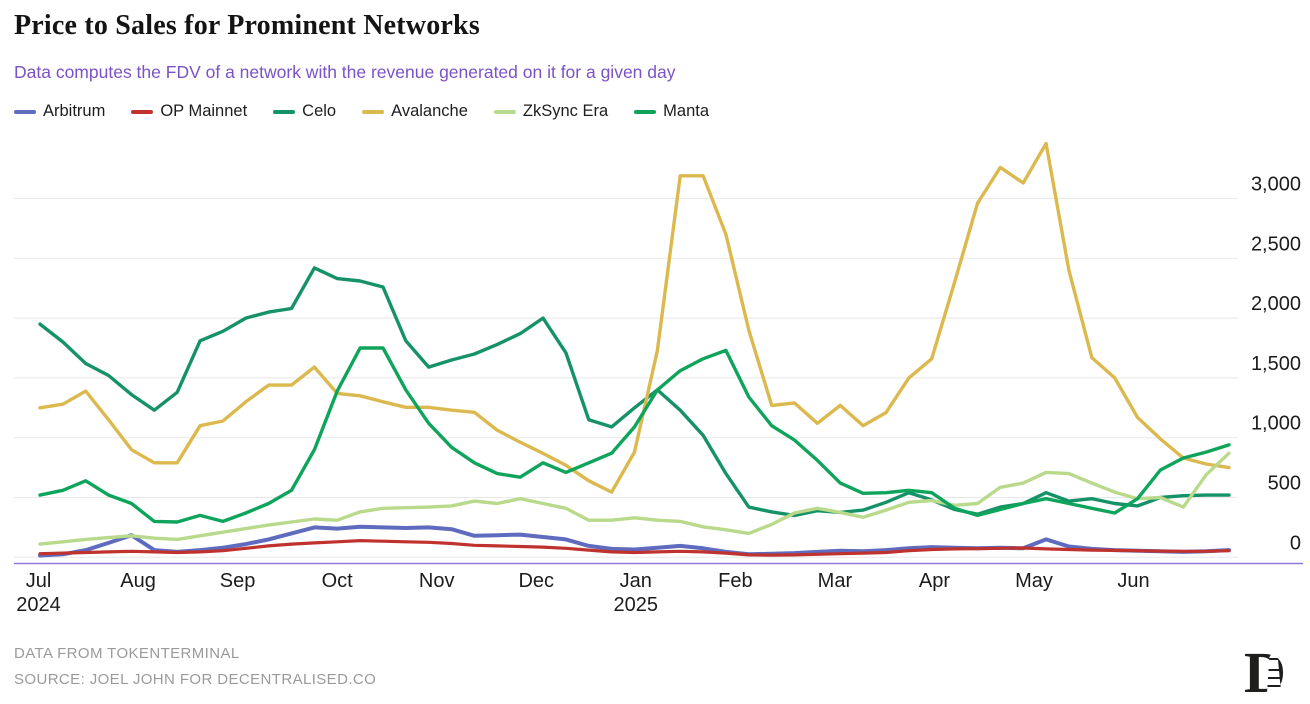  I want to click on legend-label: Manta, so click(686, 111).